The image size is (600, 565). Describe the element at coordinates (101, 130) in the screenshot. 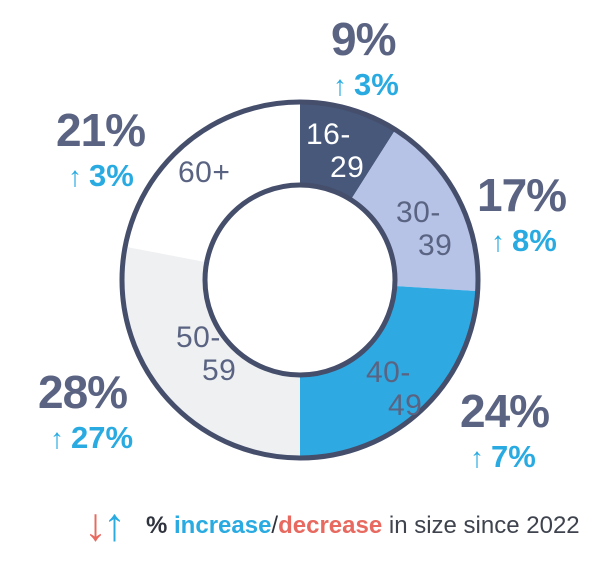

I see `share-value: 21%` at that location.